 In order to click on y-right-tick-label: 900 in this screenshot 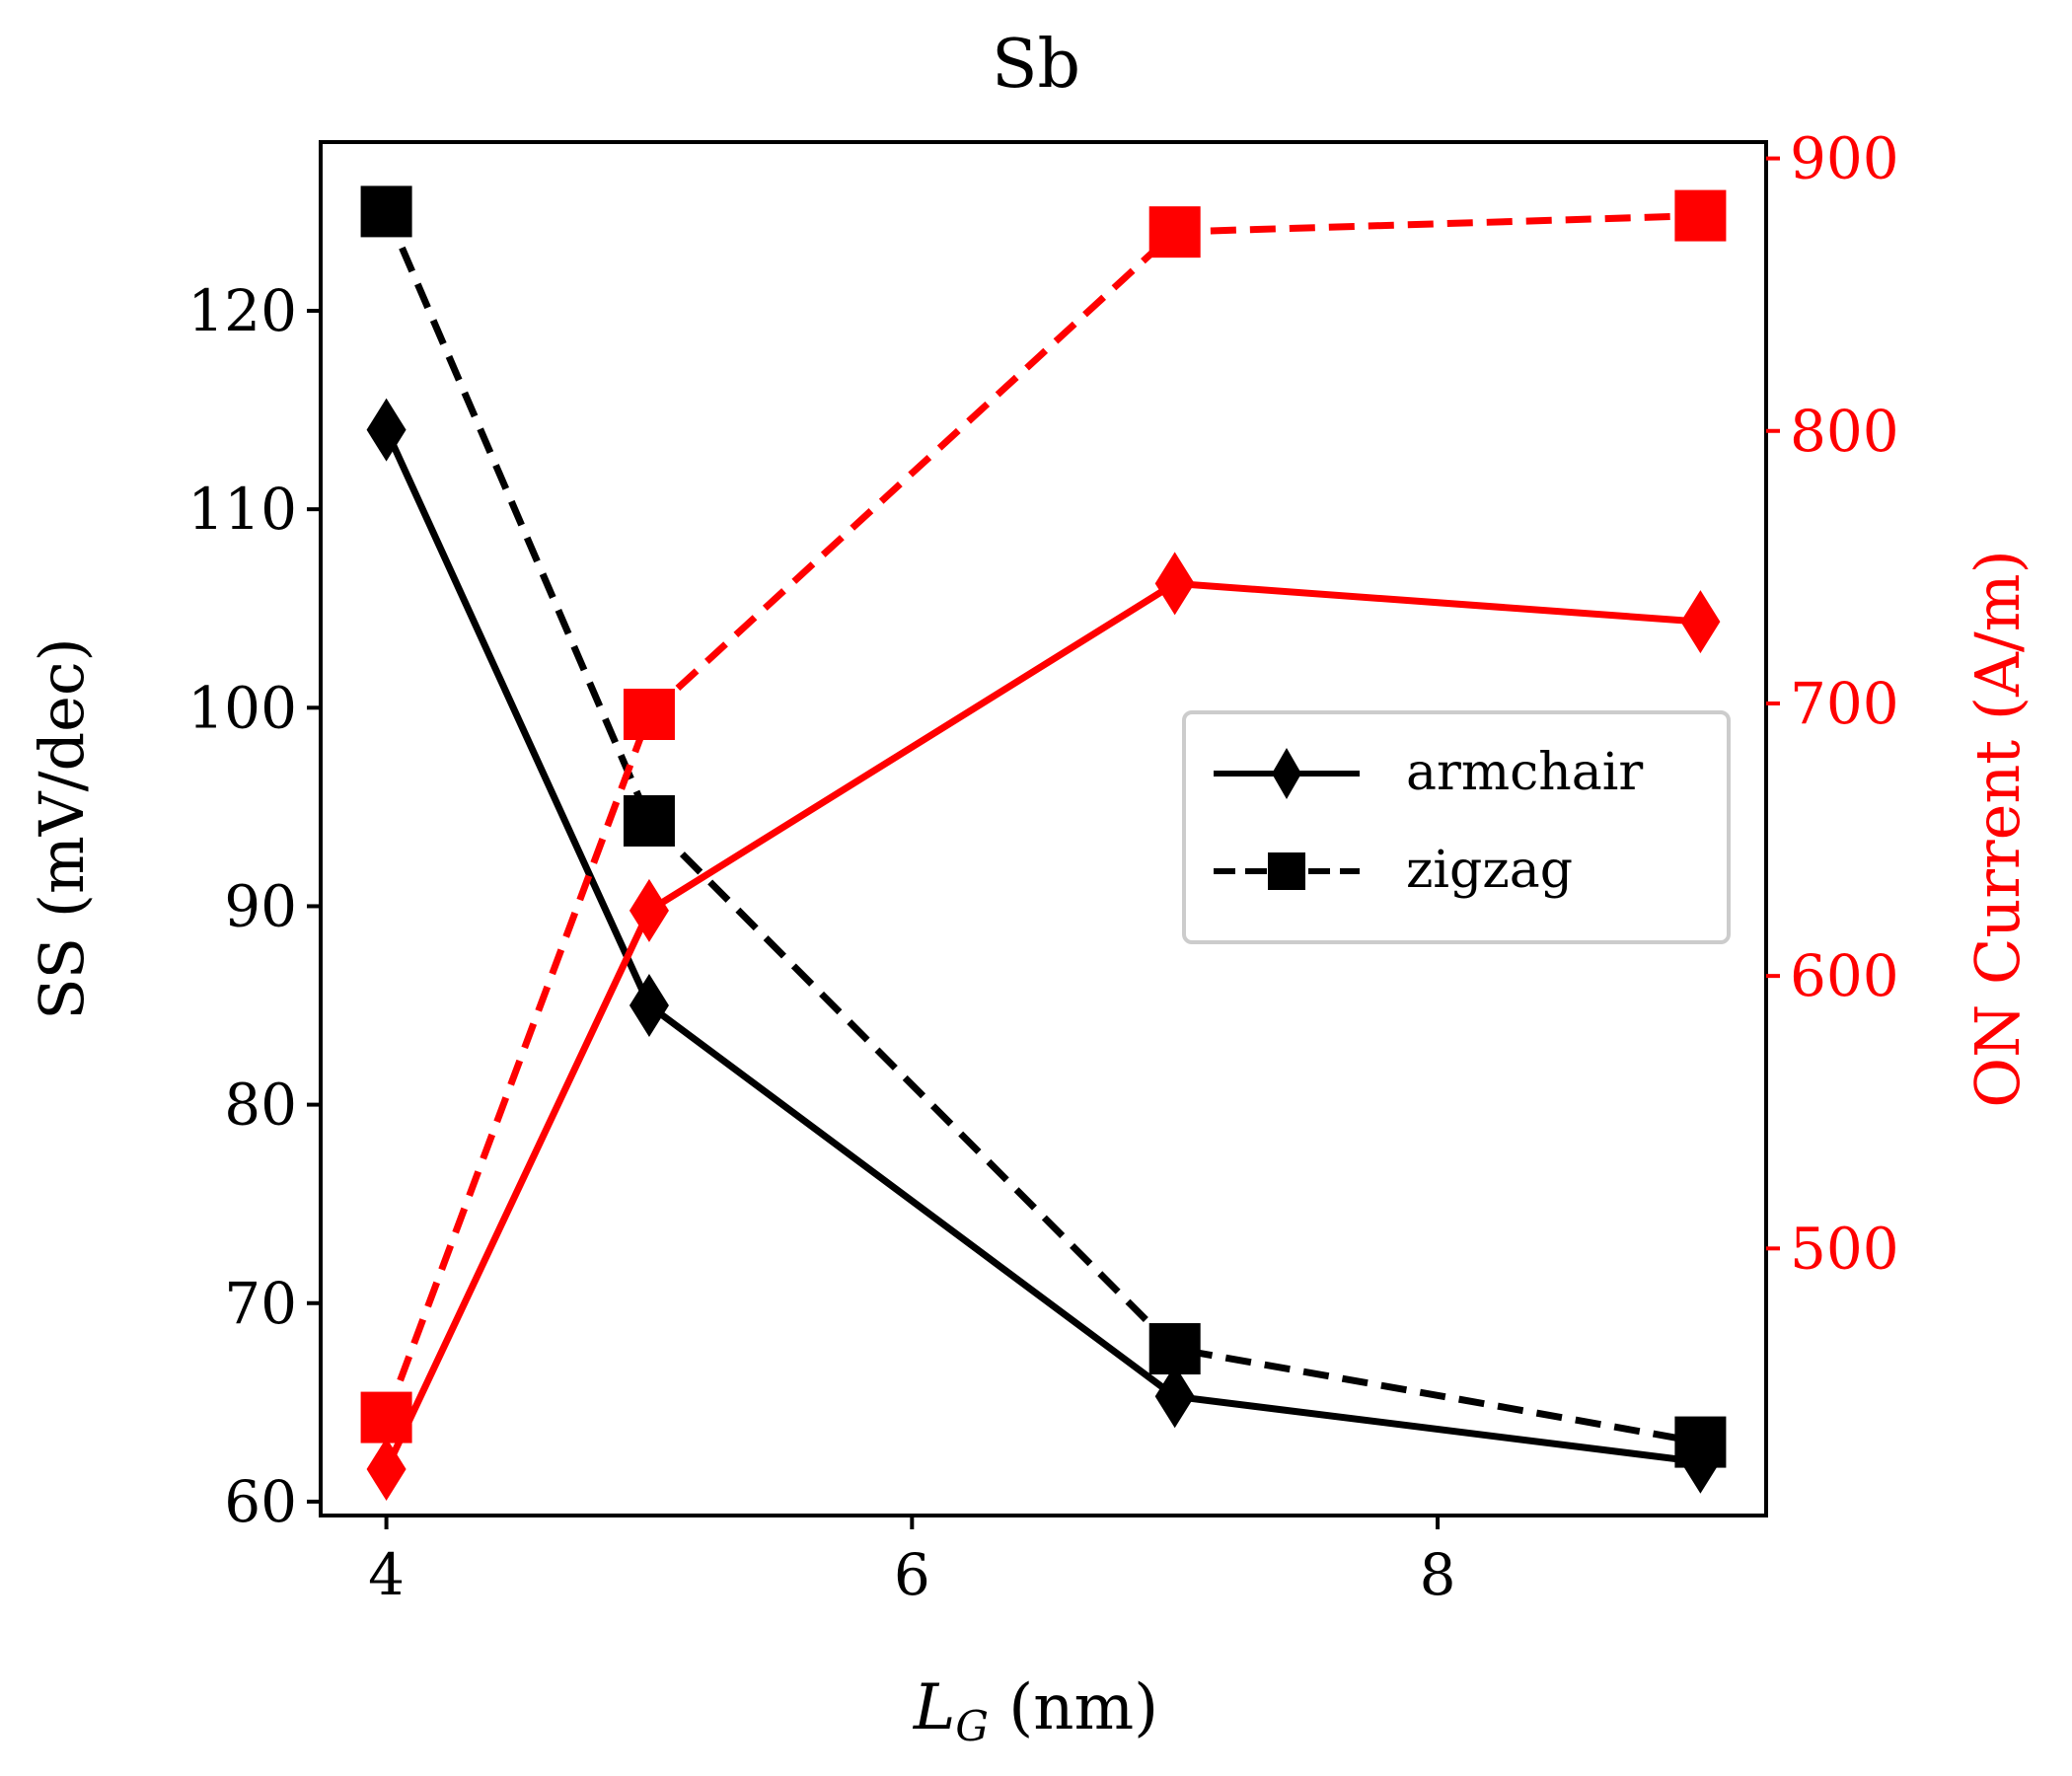, I will do `click(1845, 158)`.